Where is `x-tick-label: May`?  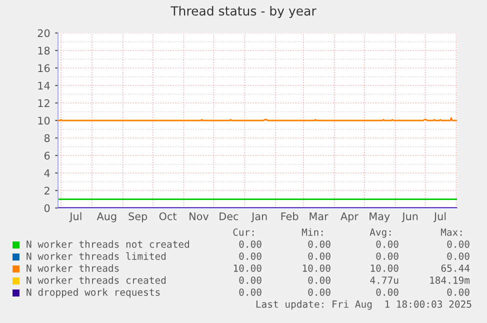
x-tick-label: May is located at coordinates (380, 217).